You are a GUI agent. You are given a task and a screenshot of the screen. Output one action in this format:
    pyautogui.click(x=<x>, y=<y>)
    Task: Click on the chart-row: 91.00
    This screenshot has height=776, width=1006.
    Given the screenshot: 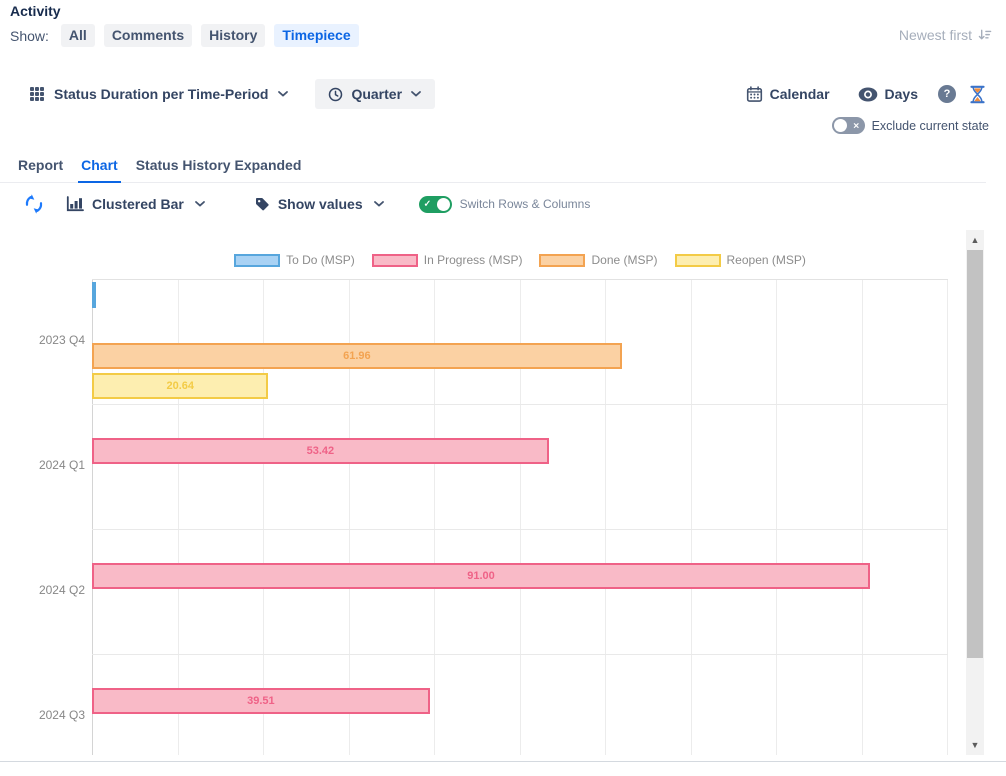 What is the action you would take?
    pyautogui.click(x=520, y=592)
    